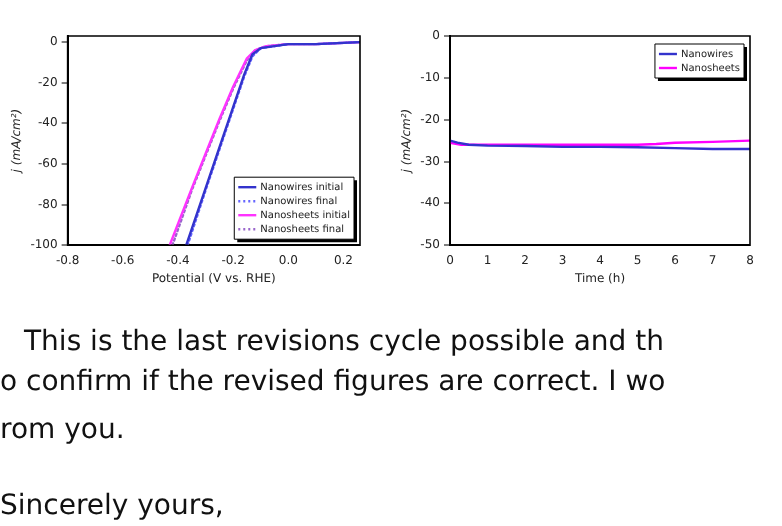  I want to click on text: o confirm if the revised figures are correct. I wo, so click(333, 382).